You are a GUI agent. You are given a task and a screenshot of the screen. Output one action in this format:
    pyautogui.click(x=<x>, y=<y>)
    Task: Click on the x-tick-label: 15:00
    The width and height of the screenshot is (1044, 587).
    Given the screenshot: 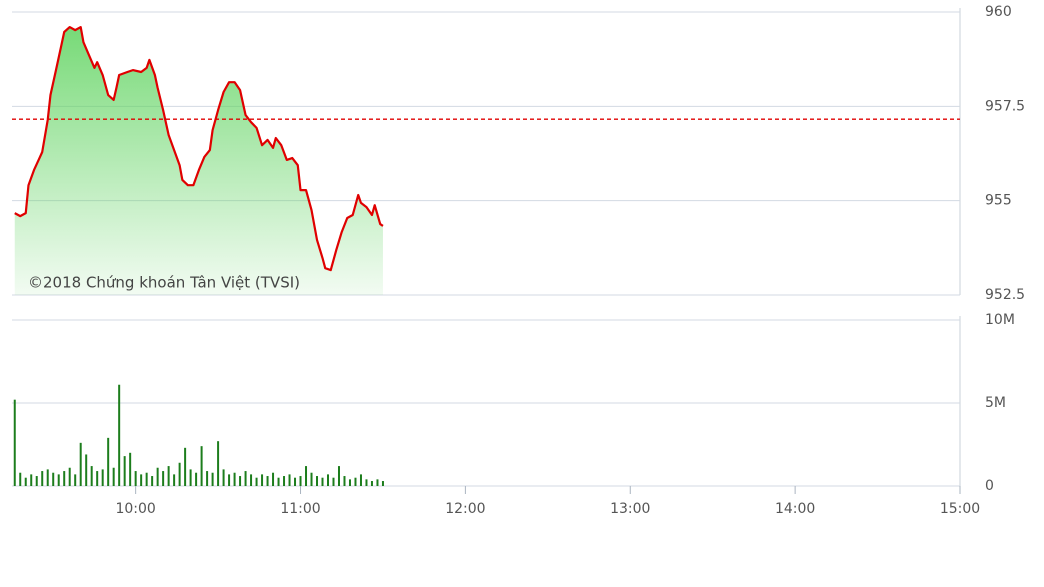 What is the action you would take?
    pyautogui.click(x=960, y=509)
    